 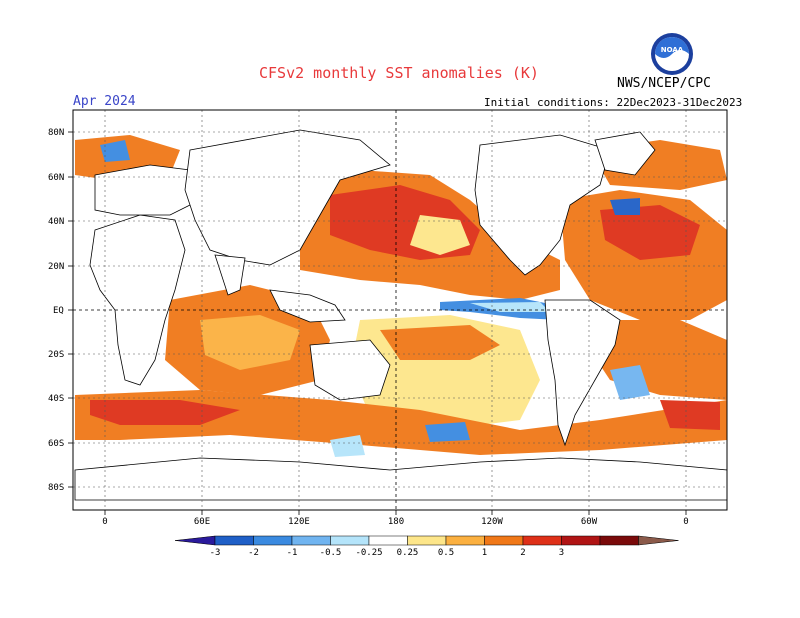 I want to click on colorbar-label: -1, so click(x=292, y=553).